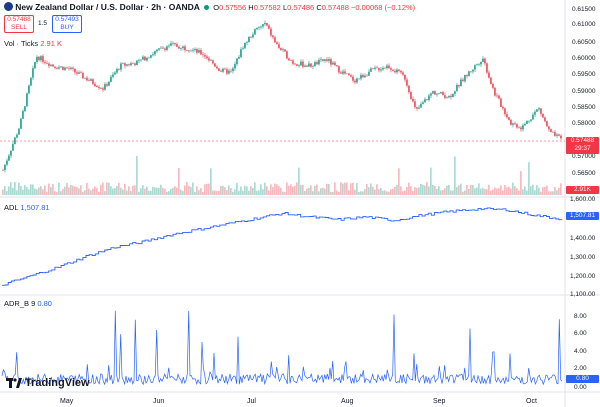  Describe the element at coordinates (298, 401) in the screenshot. I see `time-axis: May Jun Jul Aug Sep Oct` at that location.